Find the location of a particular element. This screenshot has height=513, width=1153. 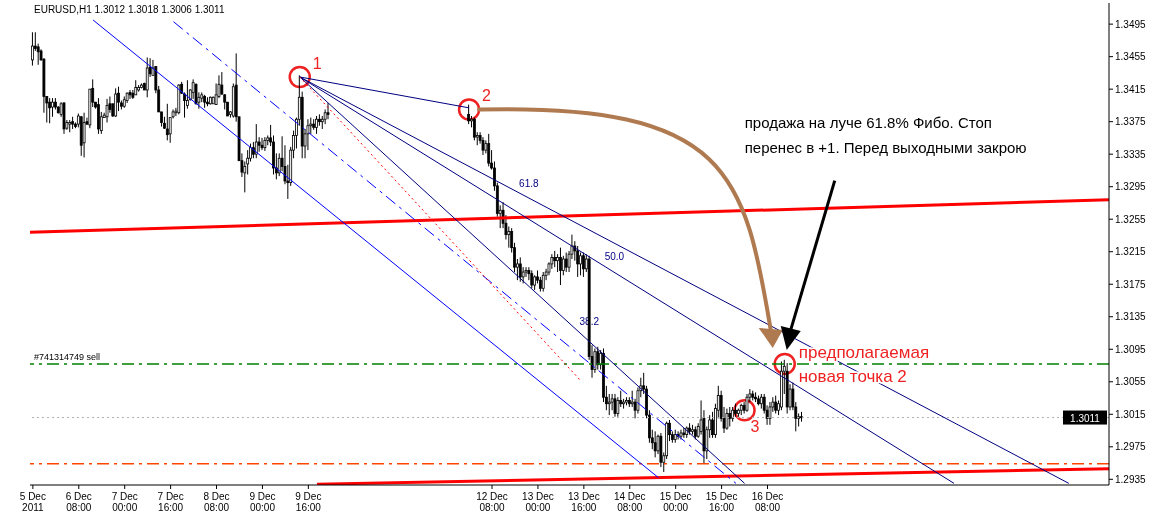

x-tick-label: 16 Dec 08:00 is located at coordinates (767, 502).